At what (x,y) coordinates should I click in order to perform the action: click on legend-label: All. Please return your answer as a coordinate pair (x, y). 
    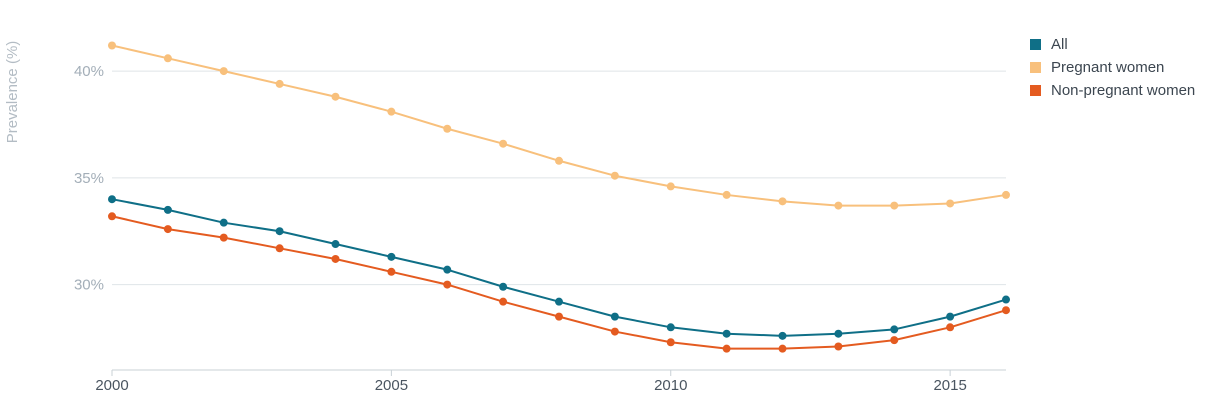
    Looking at the image, I should click on (1059, 44).